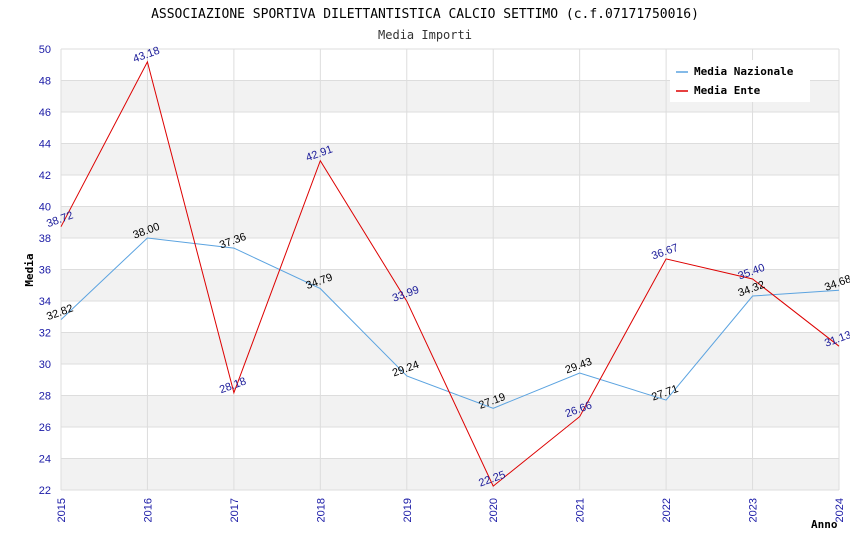  What do you see at coordinates (667, 510) in the screenshot?
I see `x-tick-label: 2022` at bounding box center [667, 510].